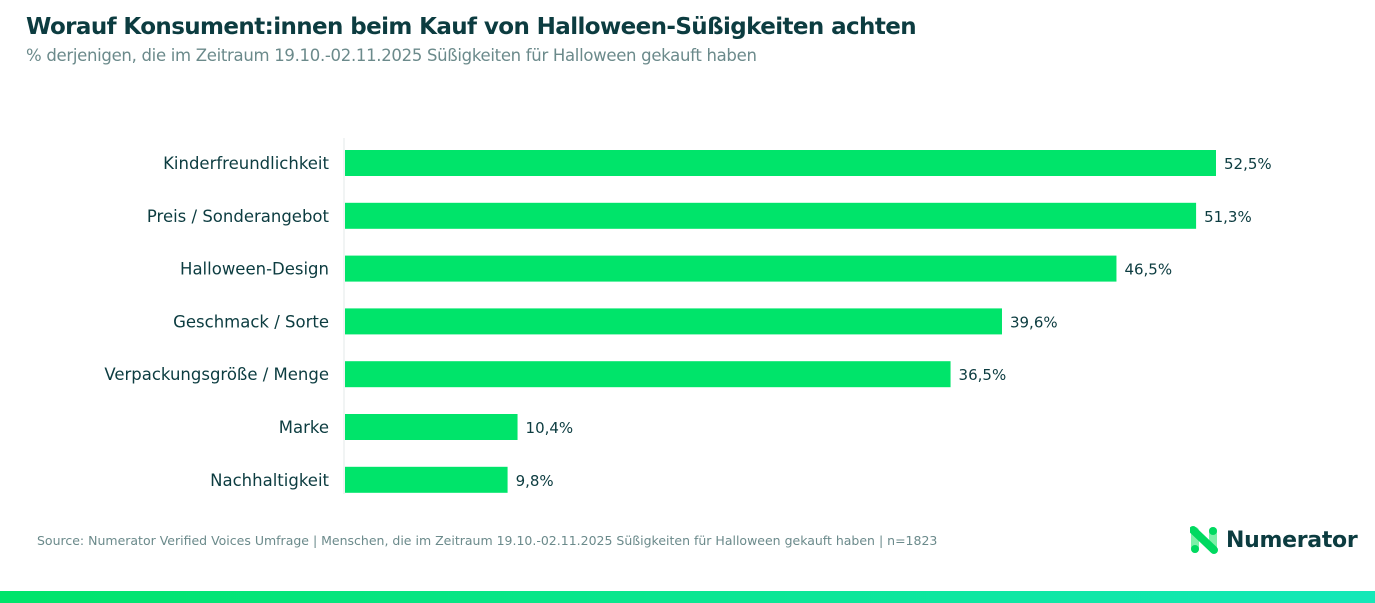  What do you see at coordinates (304, 427) in the screenshot?
I see `category-label: Marke` at bounding box center [304, 427].